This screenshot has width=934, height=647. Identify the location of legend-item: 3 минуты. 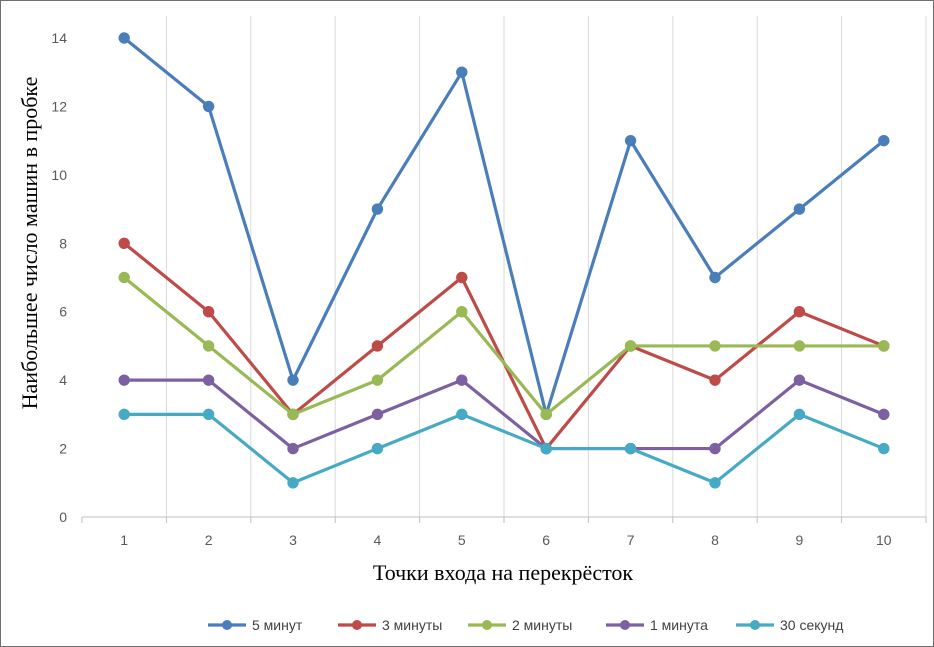
(390, 625).